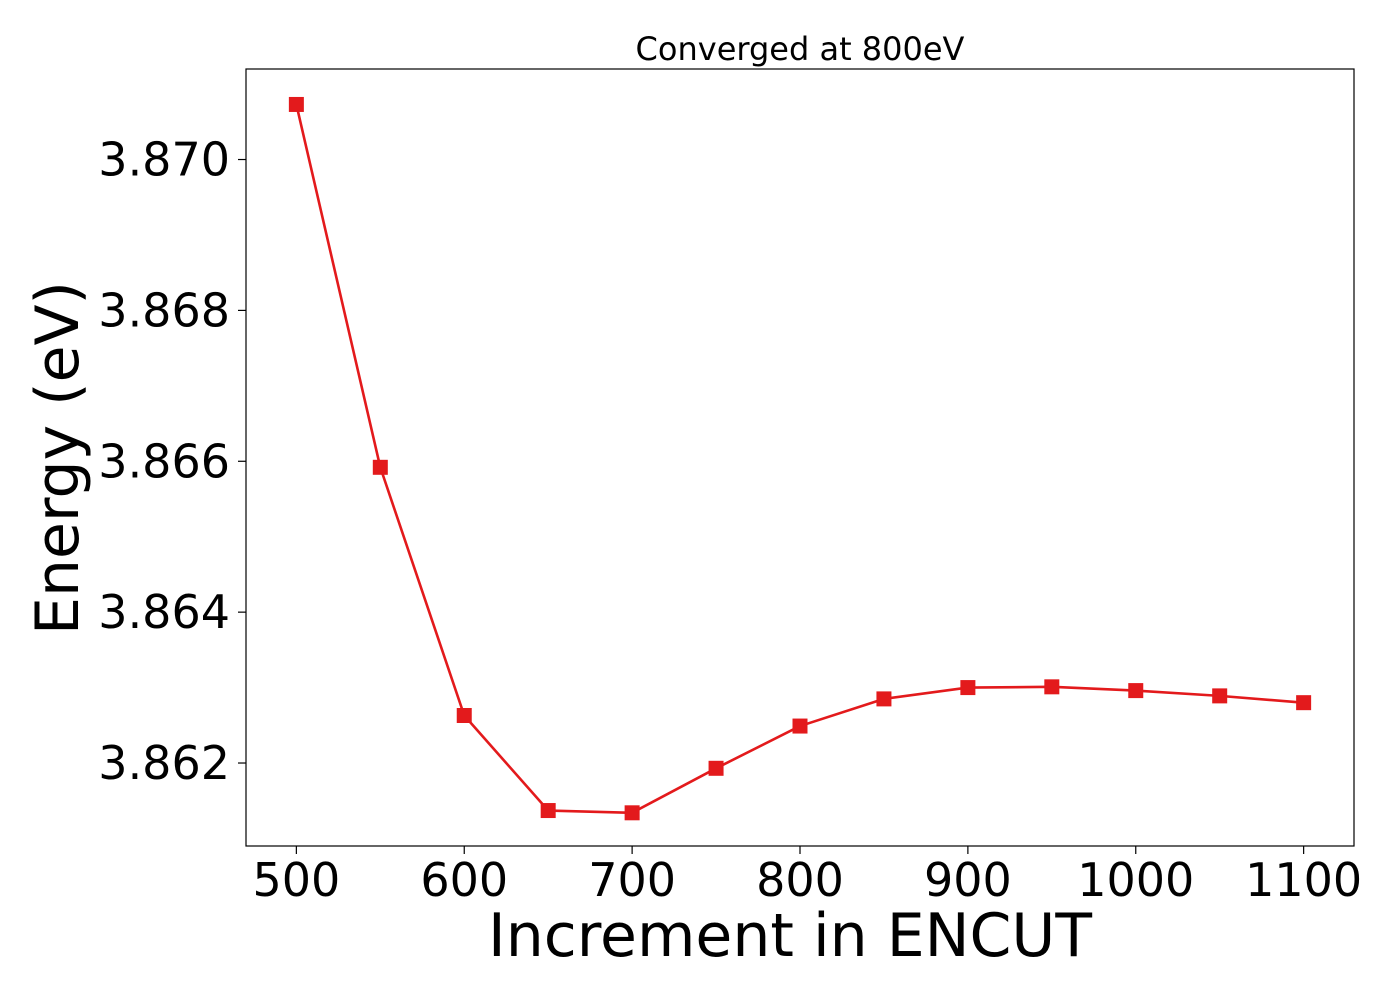  Describe the element at coordinates (632, 880) in the screenshot. I see `x-tick-label: 700` at that location.